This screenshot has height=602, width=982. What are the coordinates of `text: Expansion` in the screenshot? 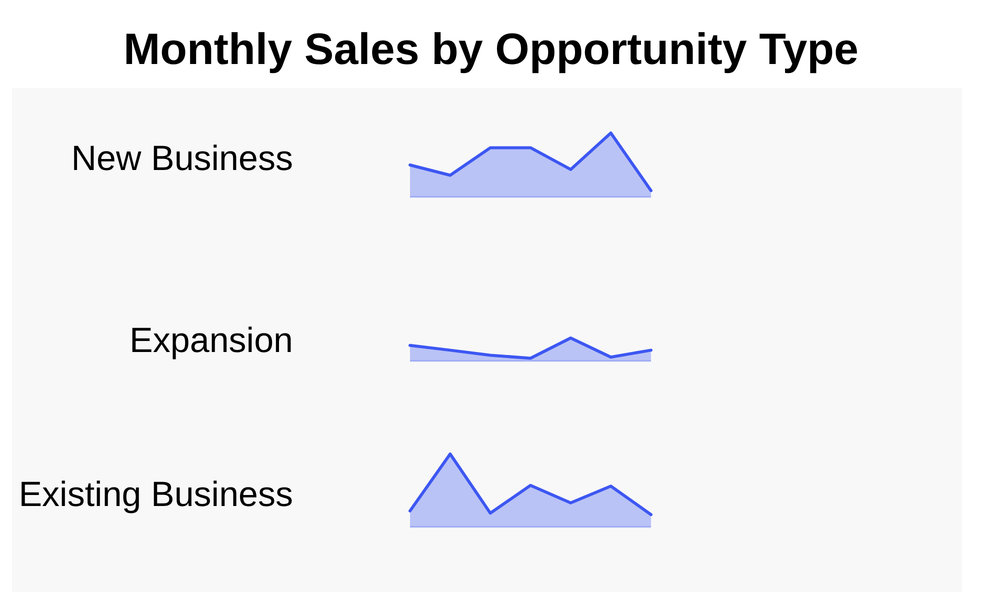 It's located at (211, 340).